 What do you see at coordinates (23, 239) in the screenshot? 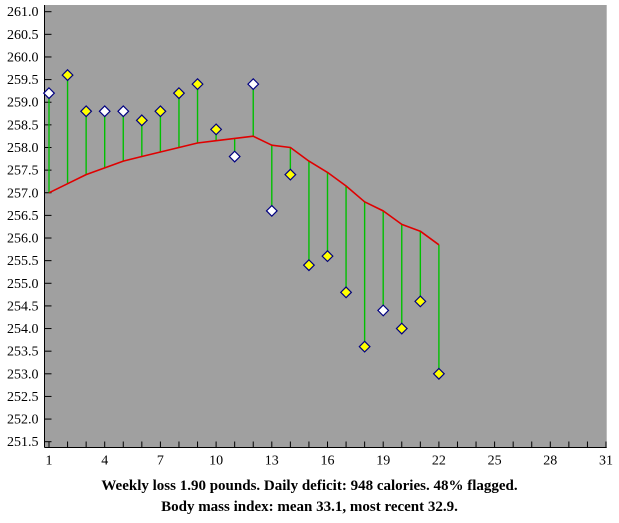
I see `y-tick-label: 256.0` at bounding box center [23, 239].